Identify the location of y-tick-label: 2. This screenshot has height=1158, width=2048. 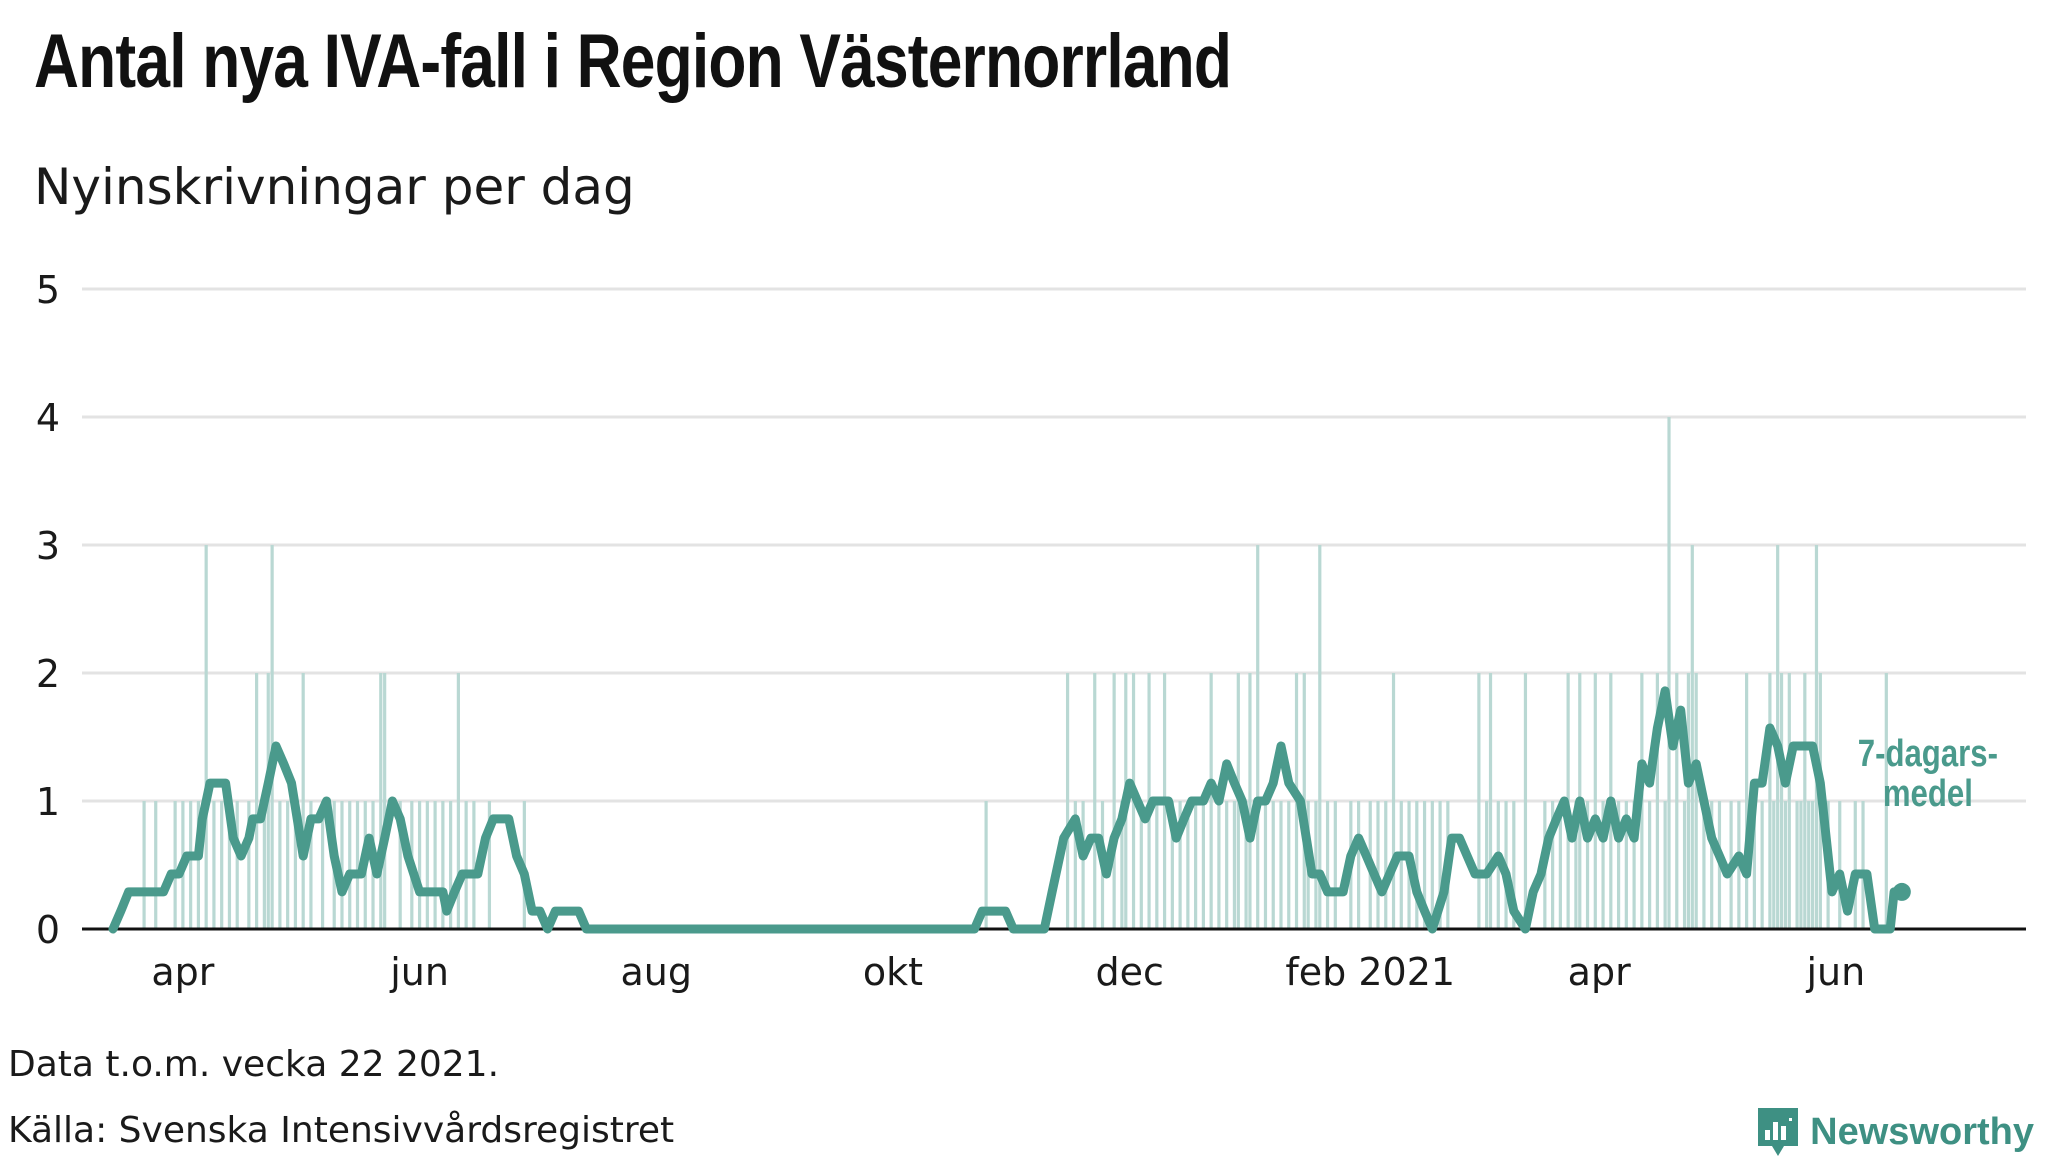
(48, 674).